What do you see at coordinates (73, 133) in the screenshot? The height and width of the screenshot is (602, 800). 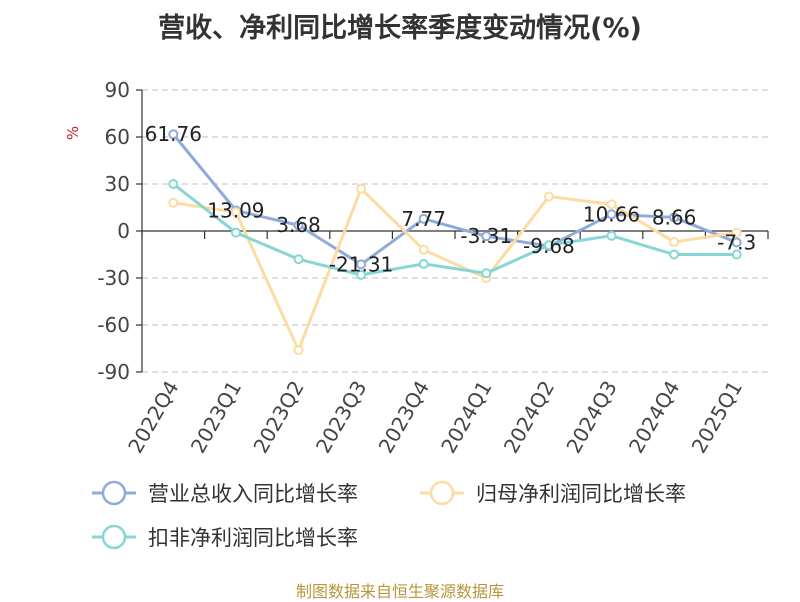 I see `y-axis-label: %` at bounding box center [73, 133].